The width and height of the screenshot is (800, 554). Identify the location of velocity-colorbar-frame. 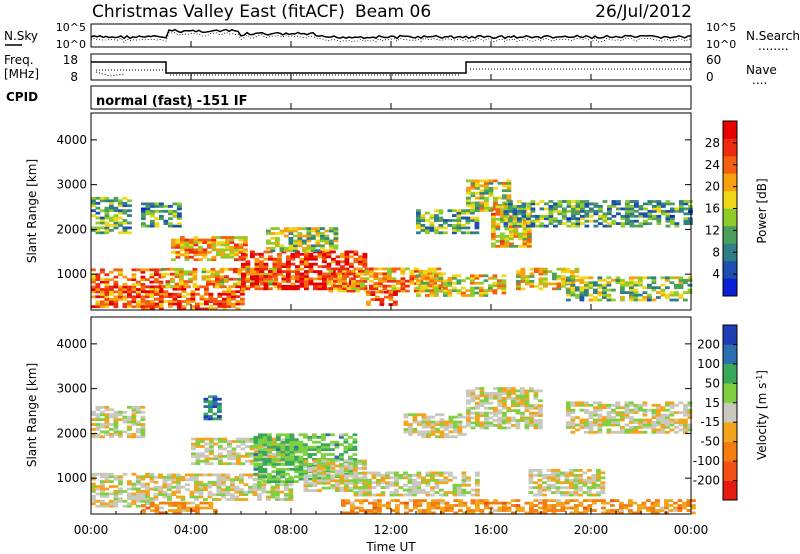
(730, 412).